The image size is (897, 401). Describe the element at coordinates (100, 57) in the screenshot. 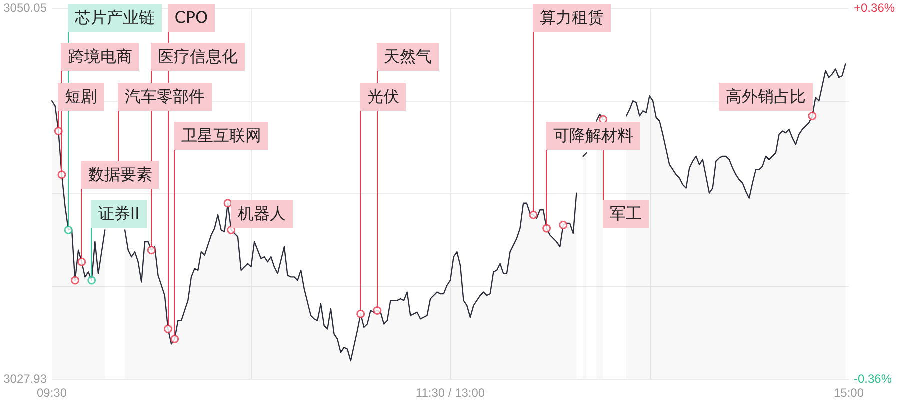

I see `annotation: 跨境电商` at that location.